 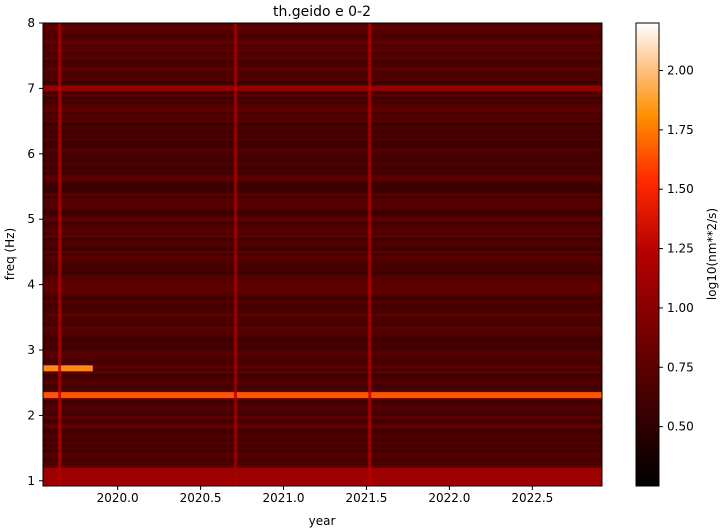 What do you see at coordinates (201, 498) in the screenshot?
I see `x-tick-label: 2020.5` at bounding box center [201, 498].